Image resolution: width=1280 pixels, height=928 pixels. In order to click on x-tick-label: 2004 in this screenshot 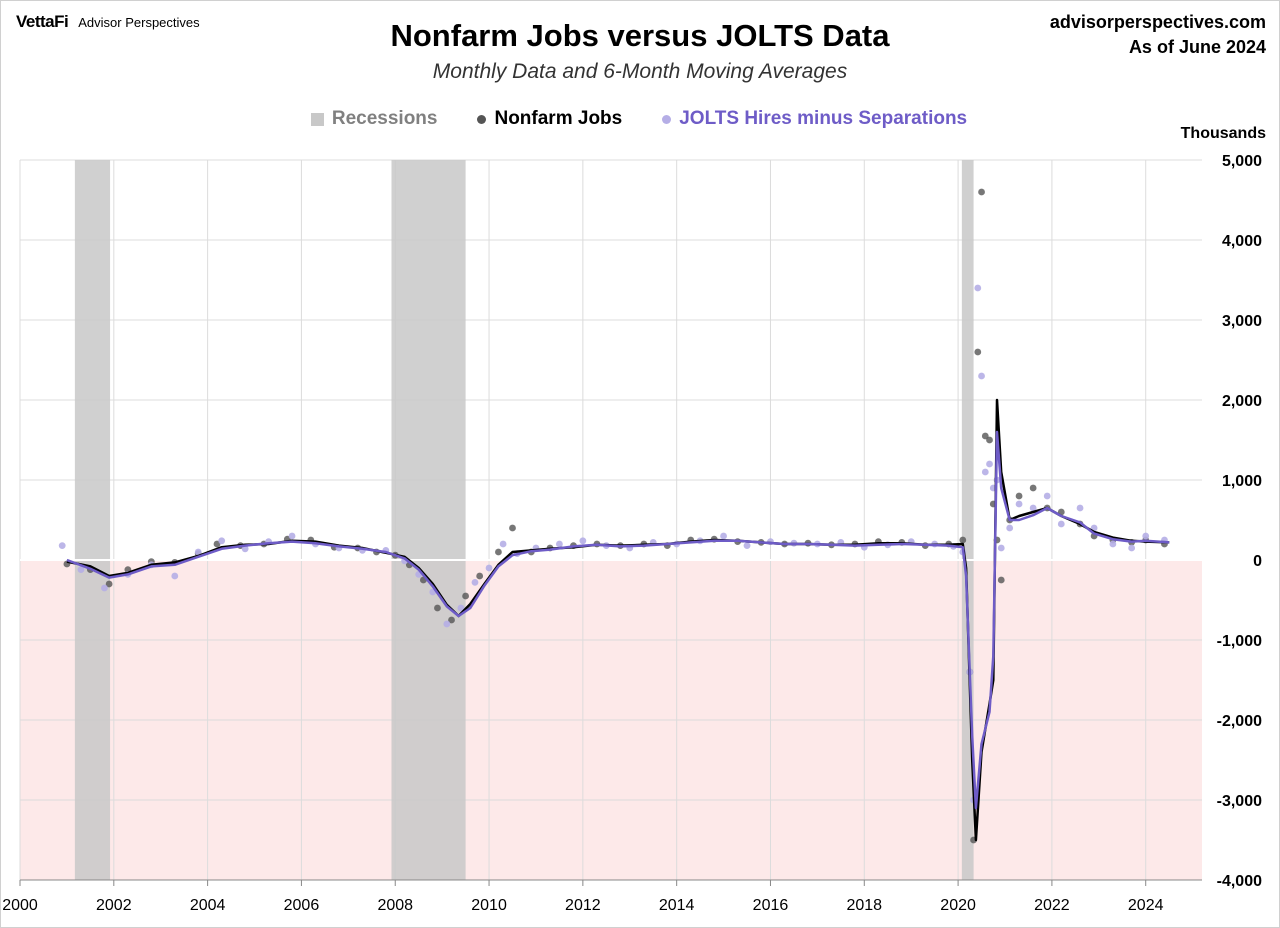, I will do `click(208, 905)`.